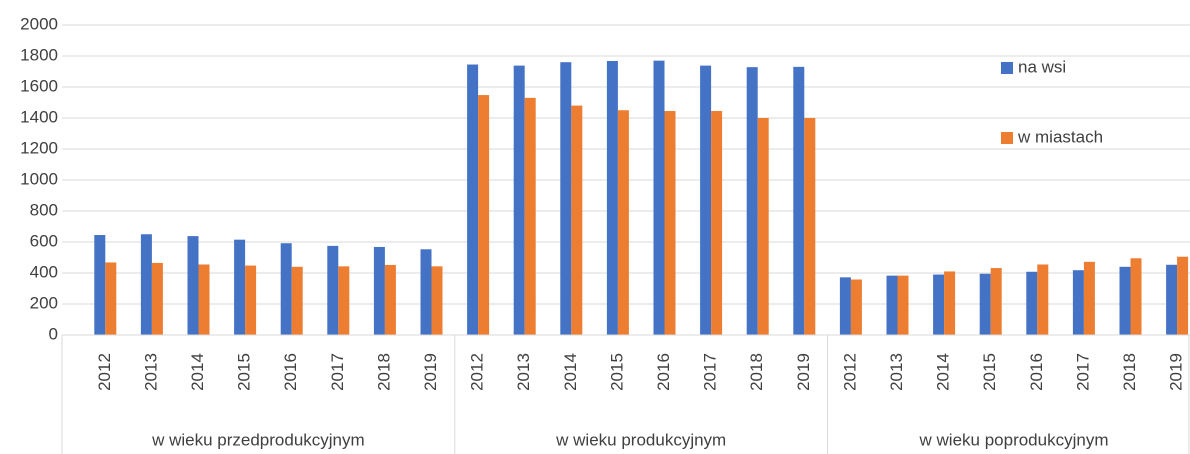  I want to click on y-tick-label: 0, so click(53, 333).